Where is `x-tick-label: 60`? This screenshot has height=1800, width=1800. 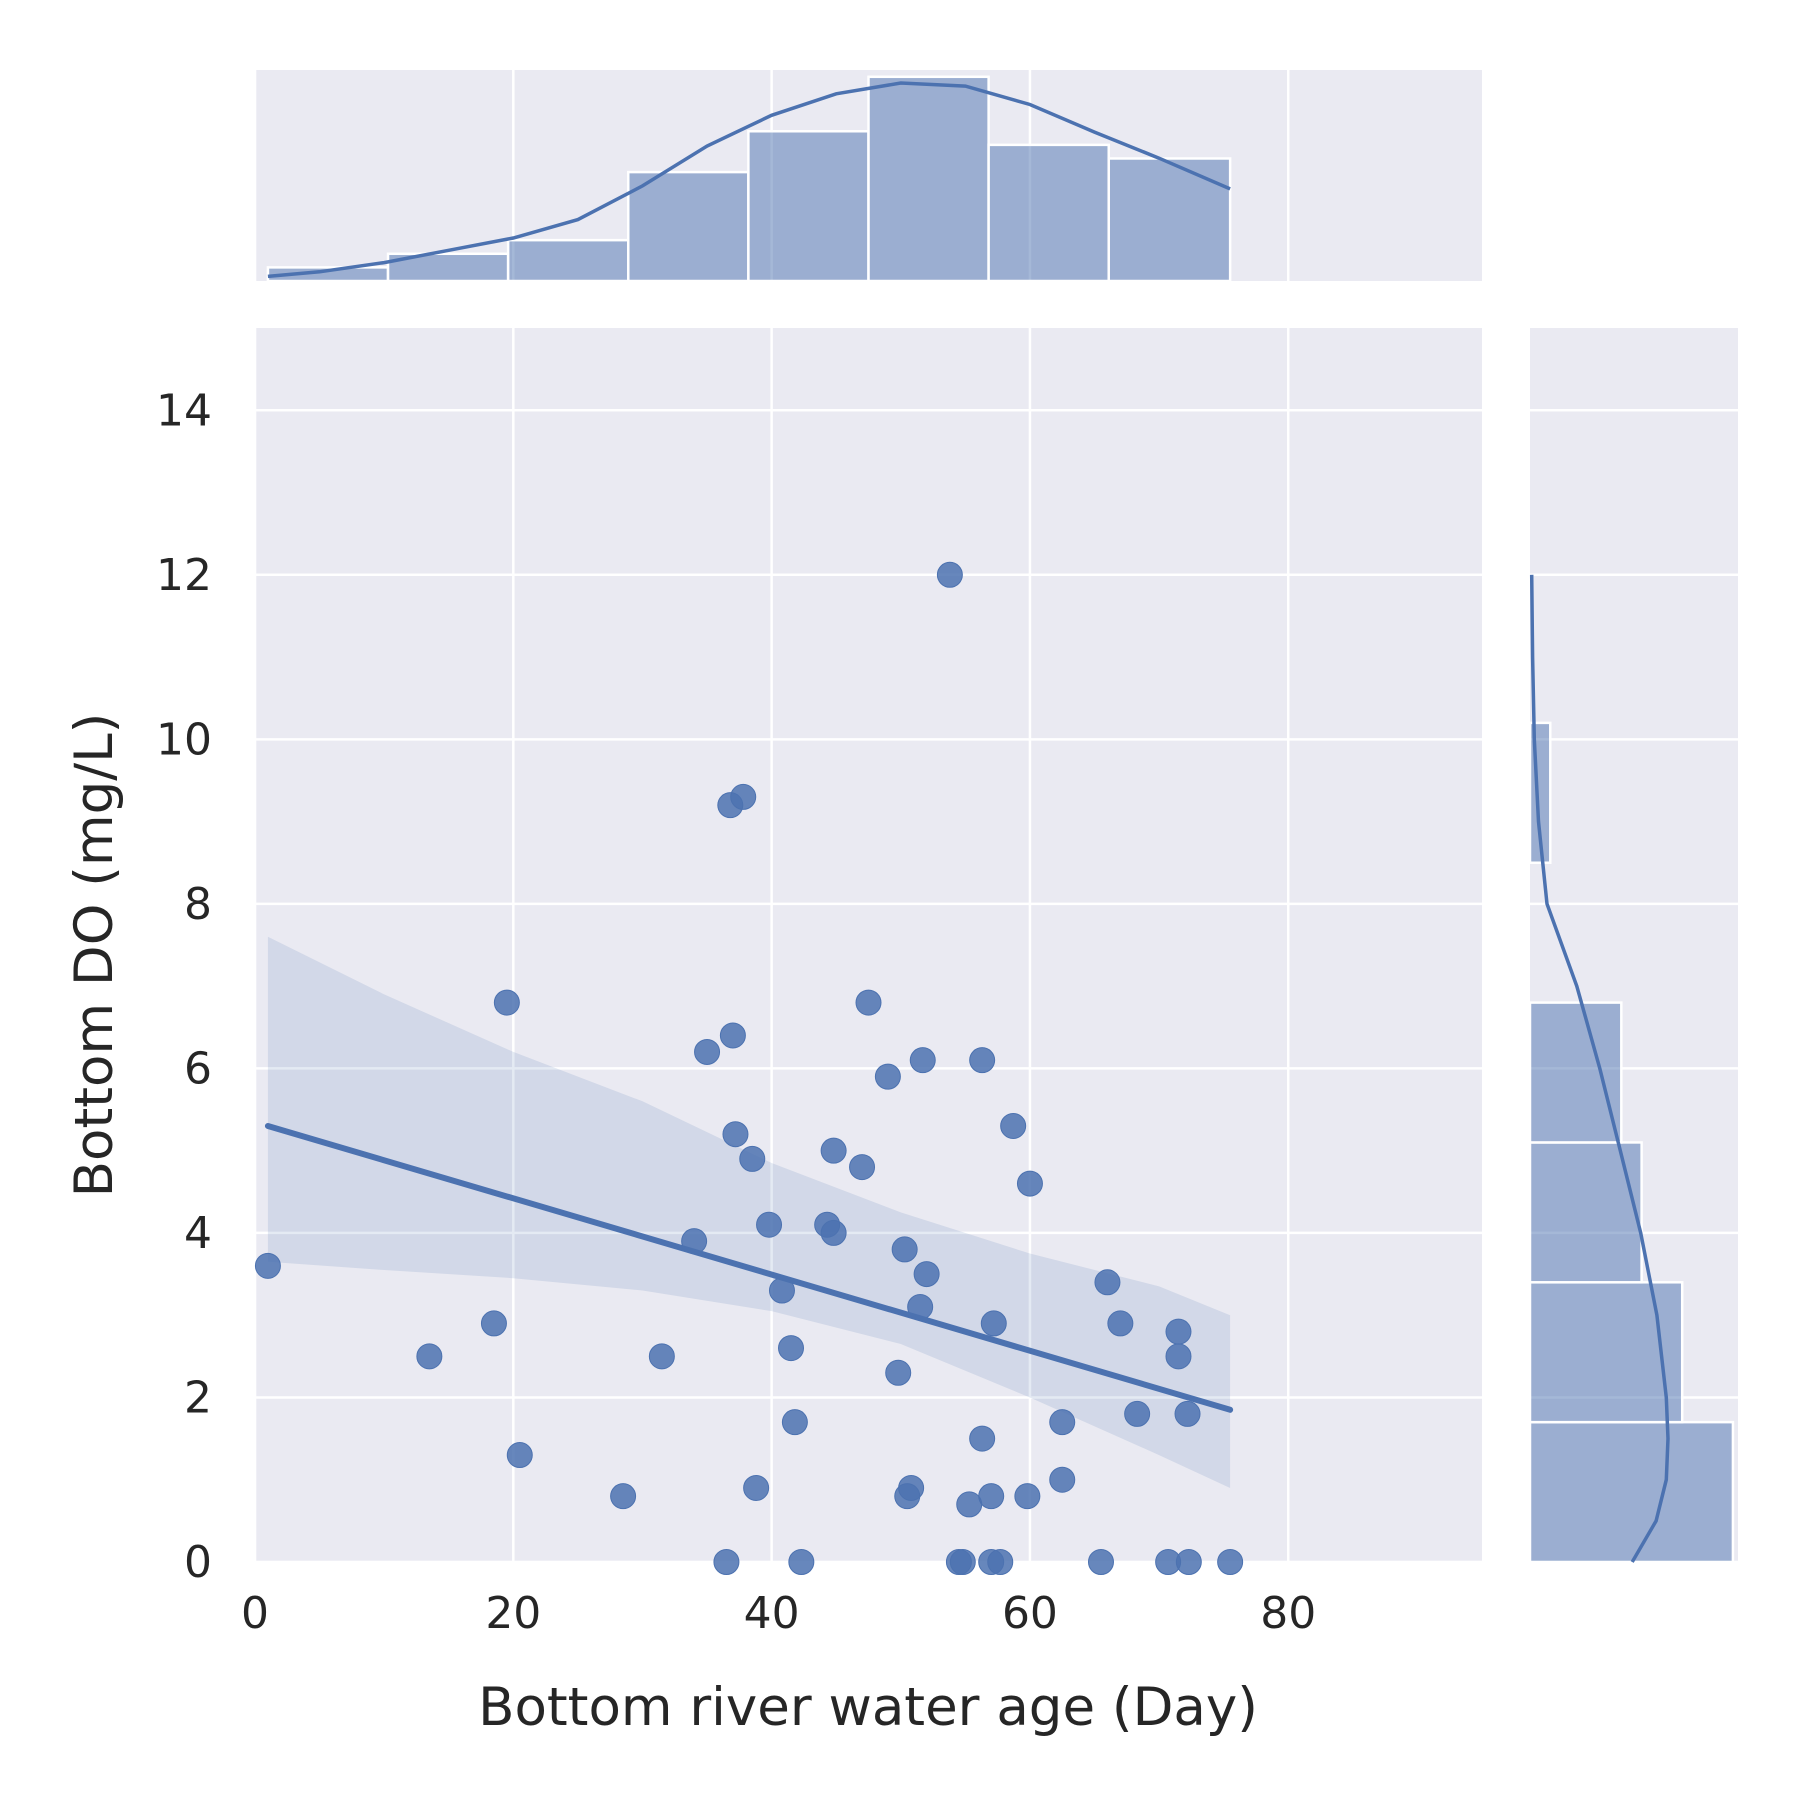 x-tick-label: 60 is located at coordinates (1030, 1613).